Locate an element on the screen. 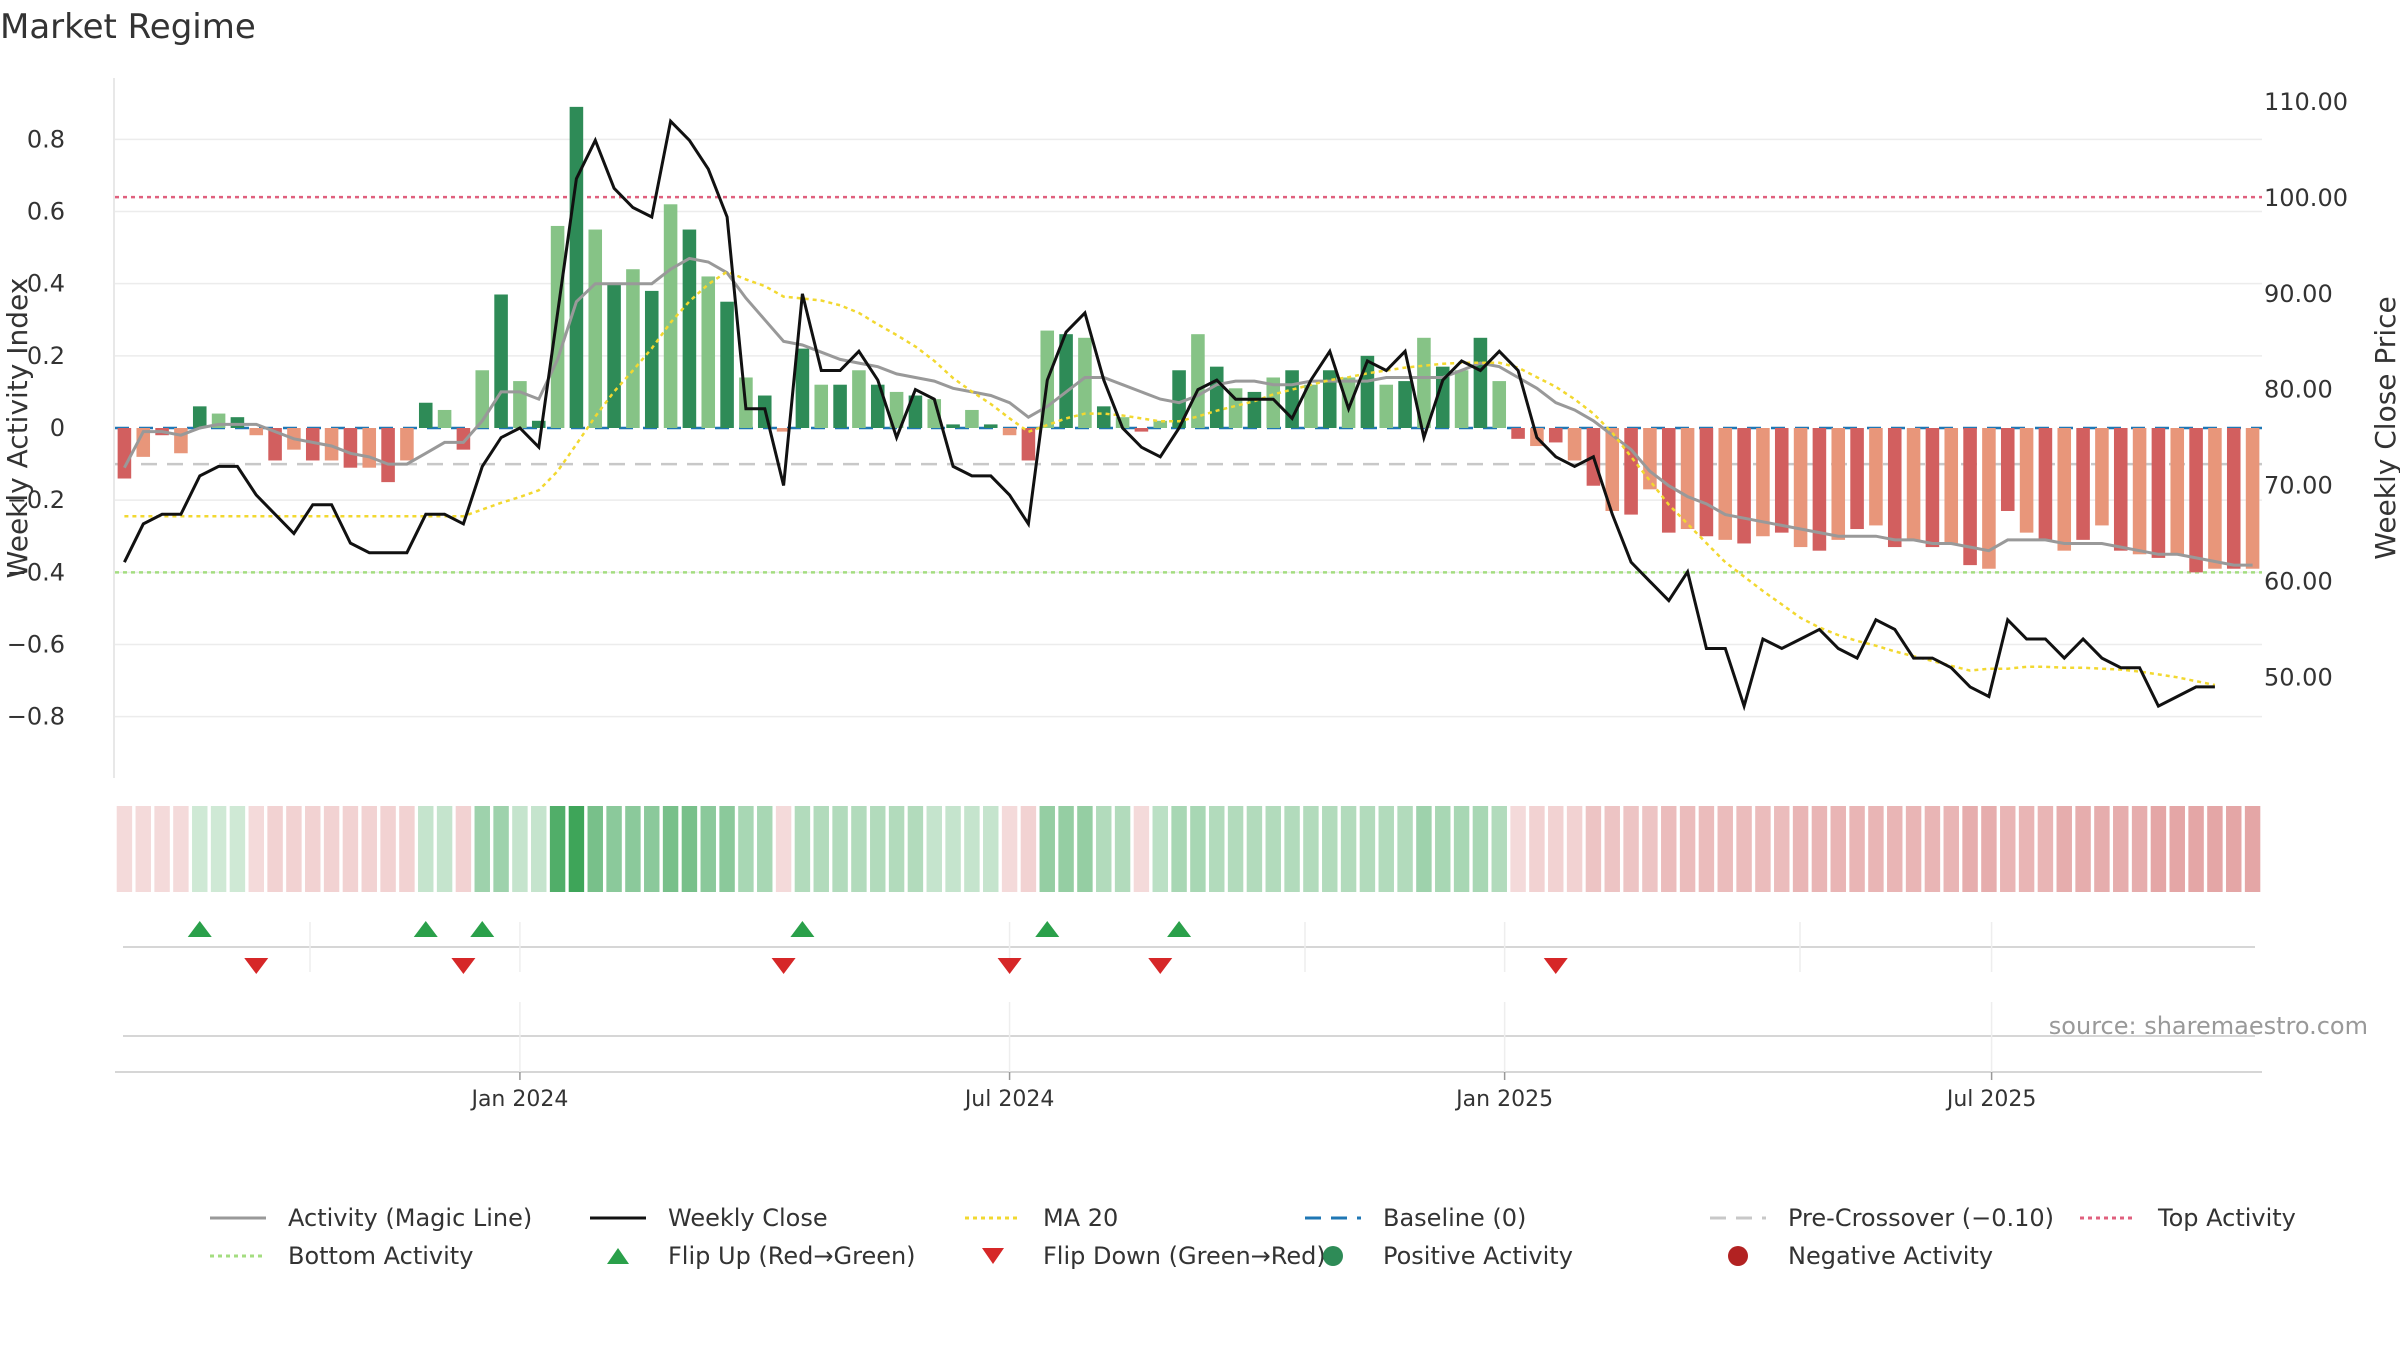 The height and width of the screenshot is (1350, 2400). y-tick-label-left: −0.2 is located at coordinates (36, 500).